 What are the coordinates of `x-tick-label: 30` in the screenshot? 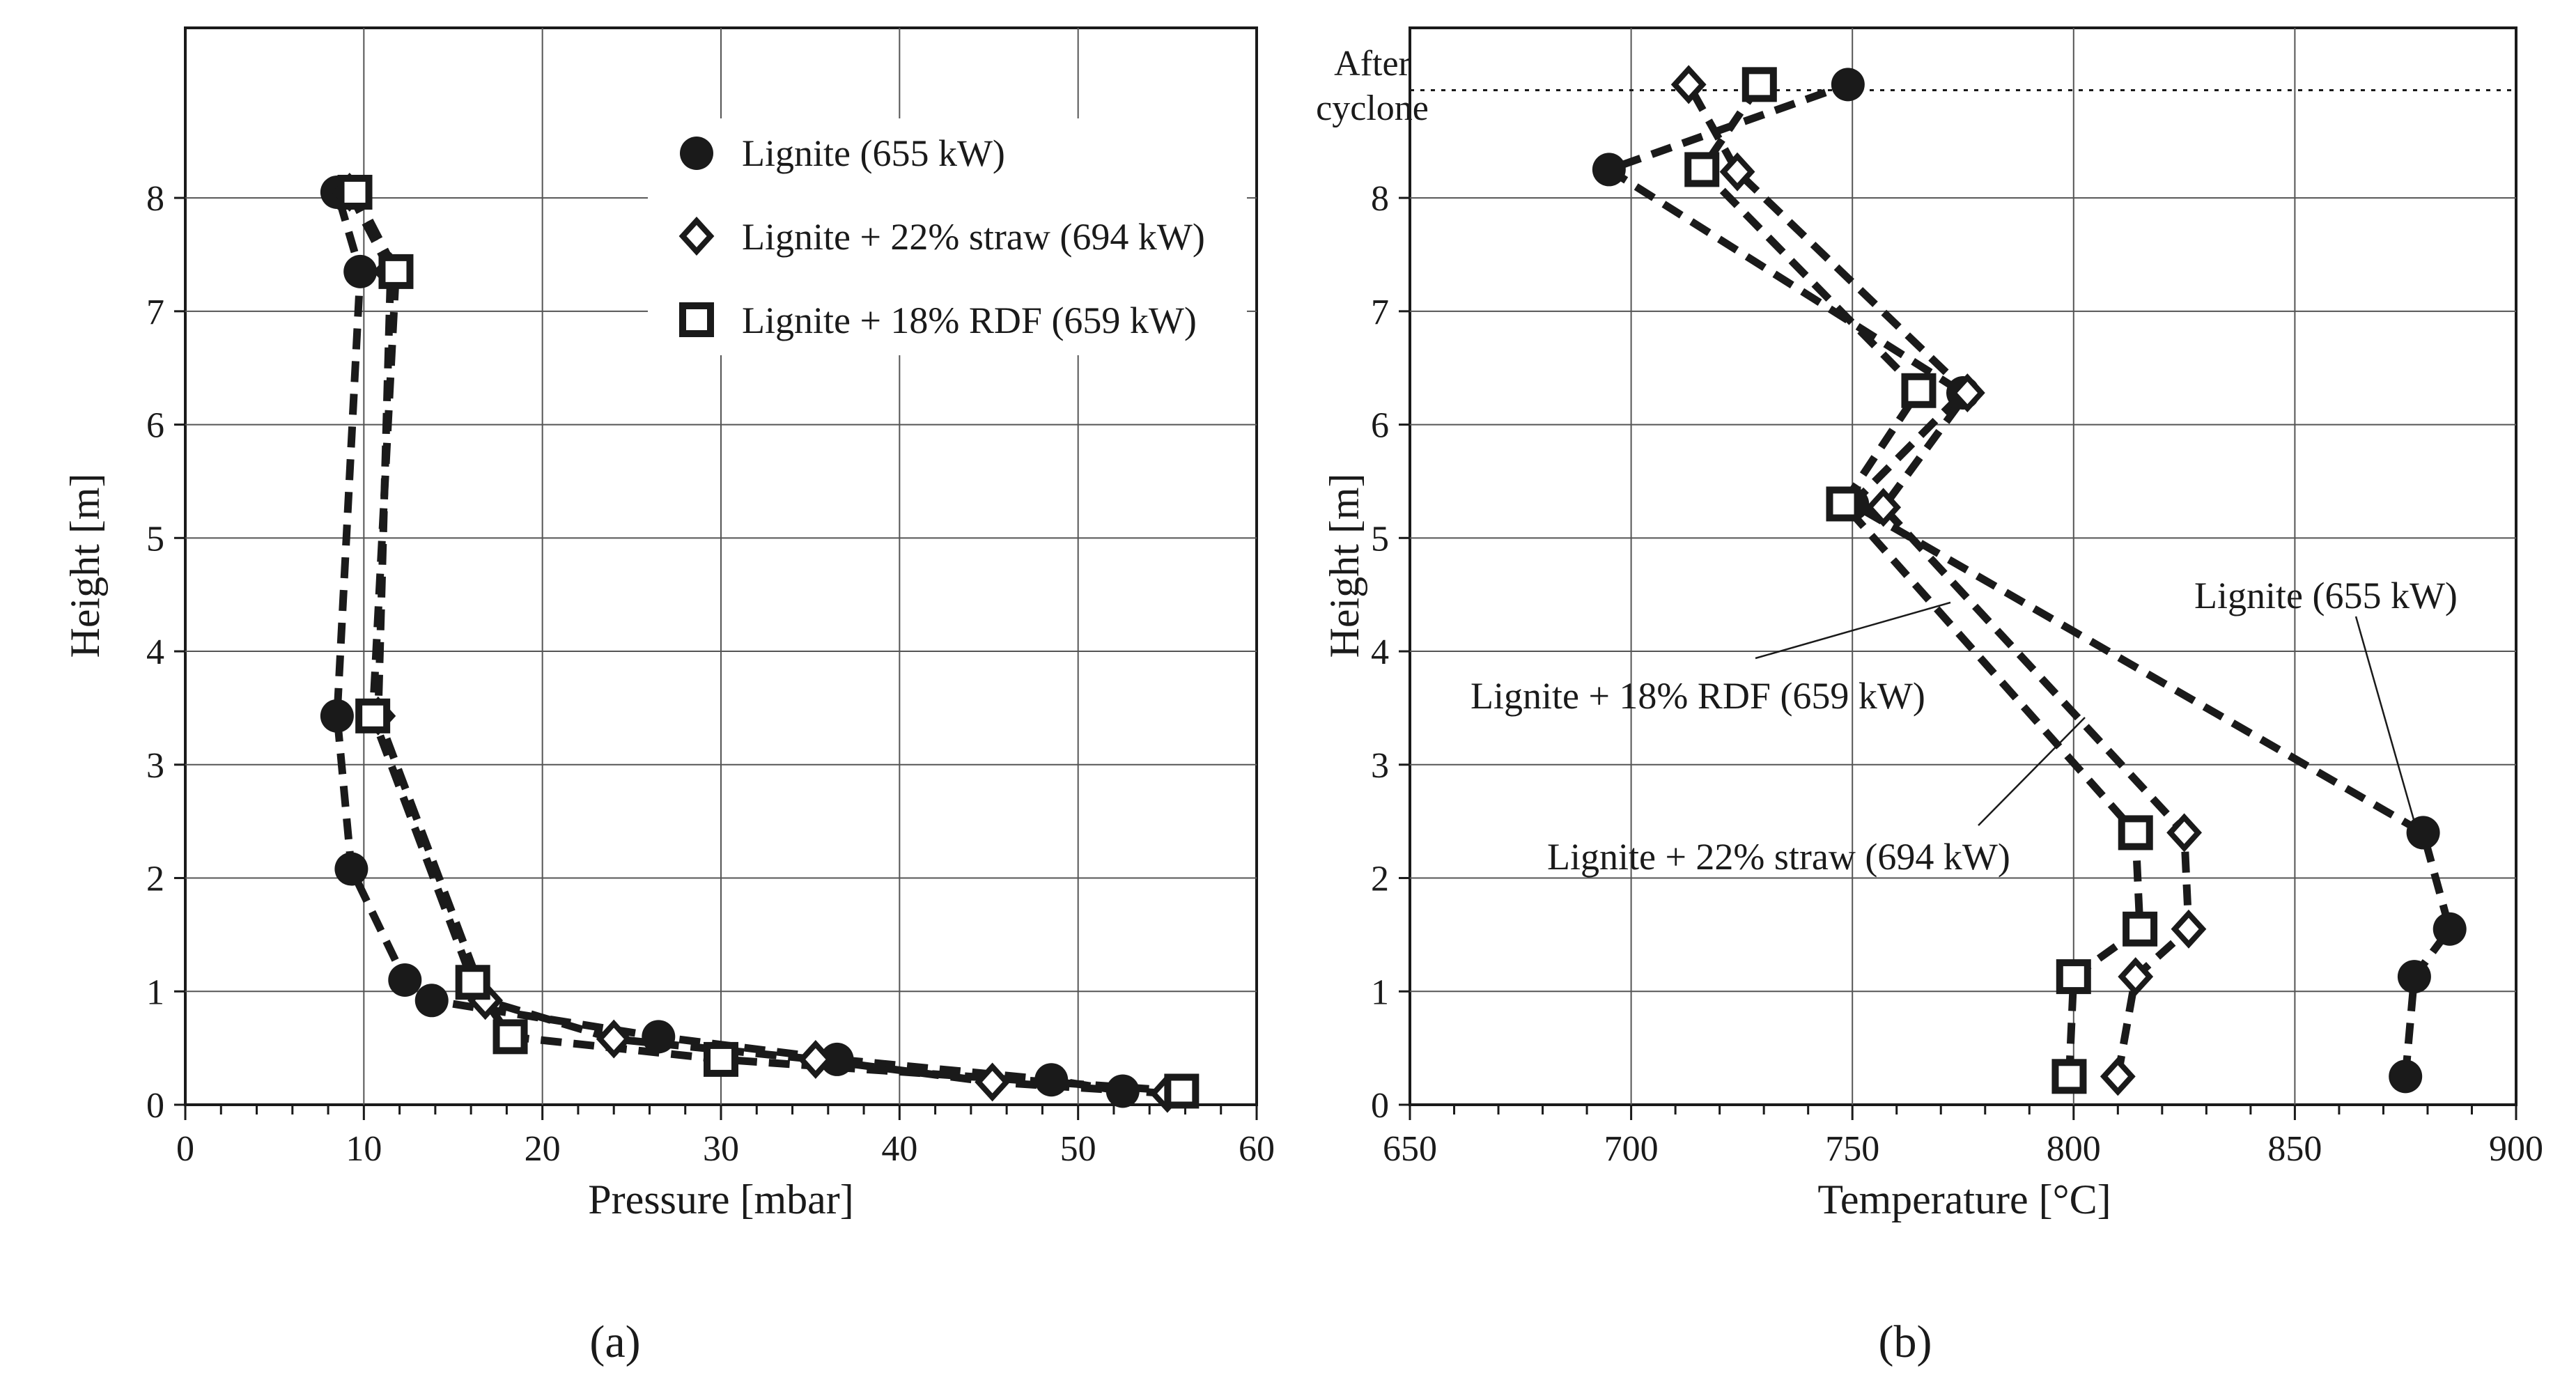 It's located at (721, 1149).